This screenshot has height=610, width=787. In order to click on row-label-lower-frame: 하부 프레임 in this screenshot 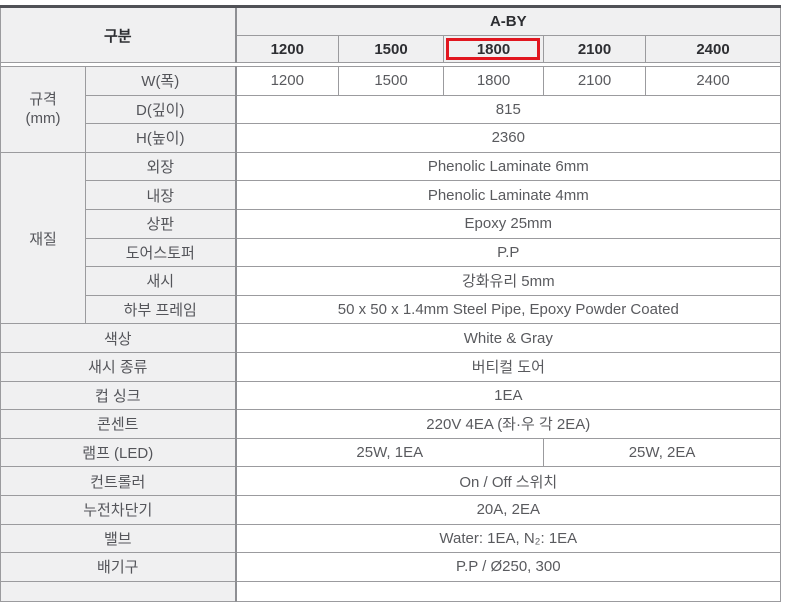, I will do `click(160, 309)`.